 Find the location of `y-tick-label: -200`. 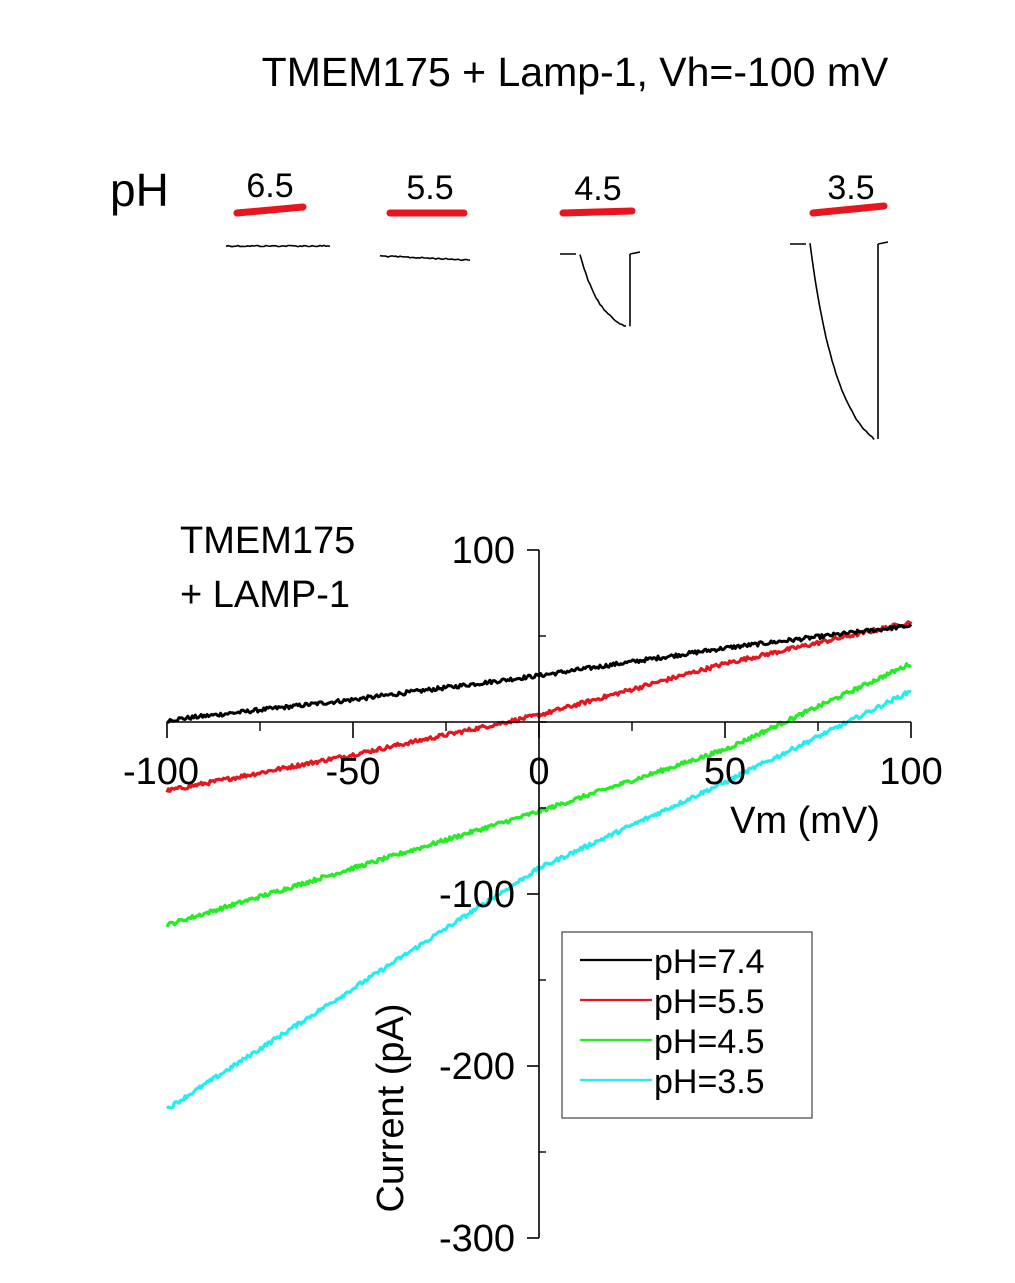

y-tick-label: -200 is located at coordinates (477, 1067).